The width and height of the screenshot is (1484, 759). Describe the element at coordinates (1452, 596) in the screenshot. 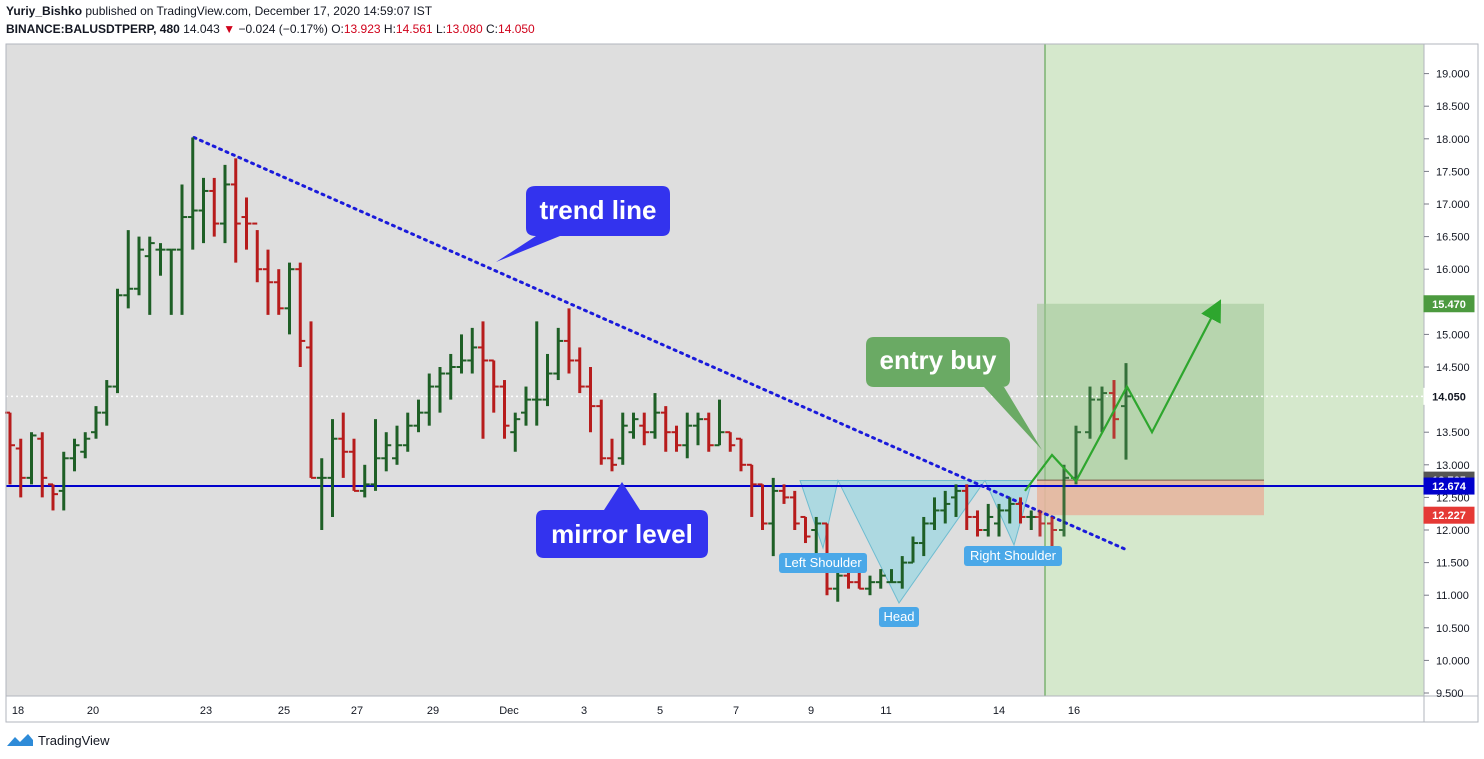

I see `price-tick-label-16: 11.000` at that location.